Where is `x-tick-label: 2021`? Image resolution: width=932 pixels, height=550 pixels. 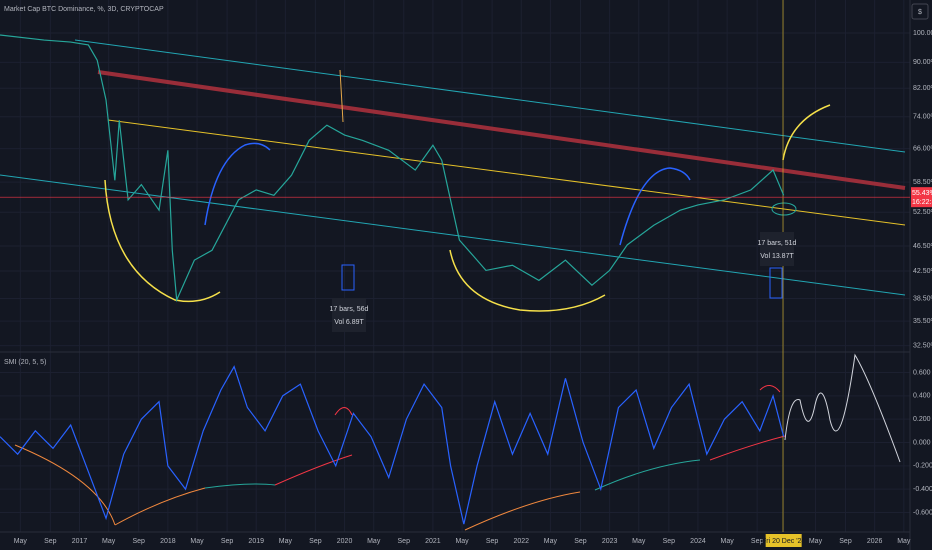 x-tick-label: 2021 is located at coordinates (433, 541).